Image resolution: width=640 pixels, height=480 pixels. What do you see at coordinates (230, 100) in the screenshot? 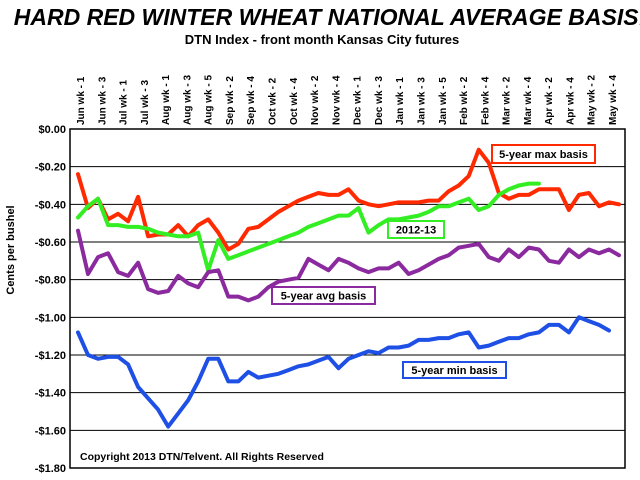
I see `x-tick-label: Sep wk - 2` at bounding box center [230, 100].